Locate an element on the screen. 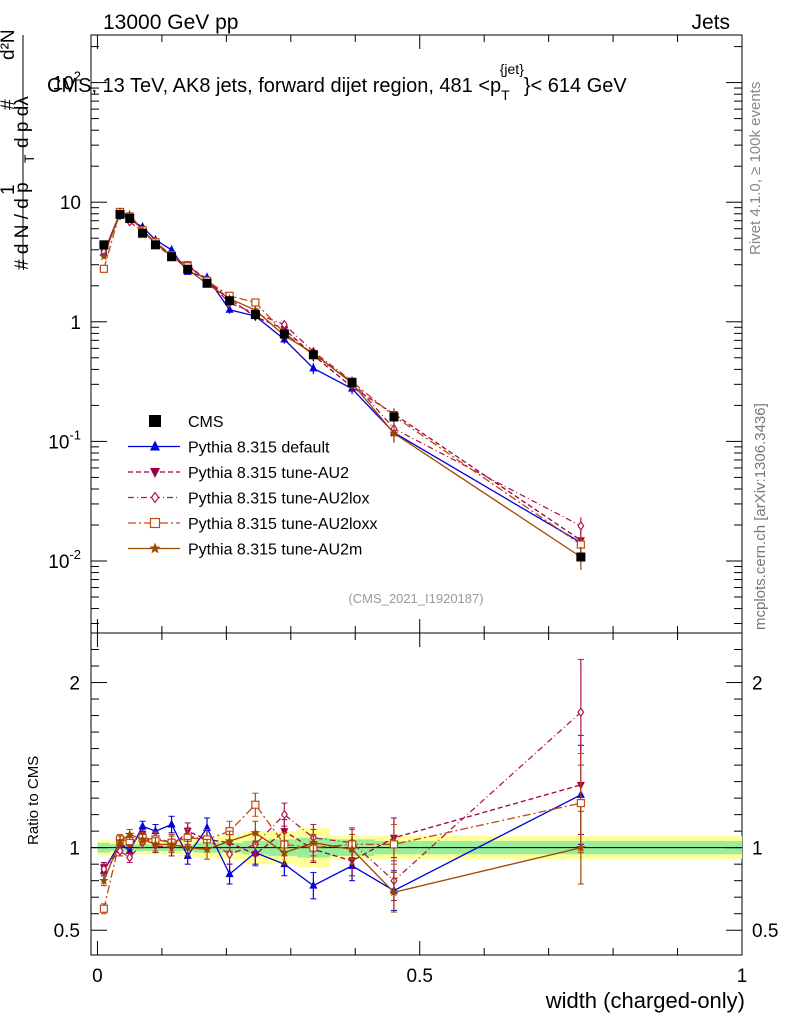  svg-text: 1 is located at coordinates (9, 189).